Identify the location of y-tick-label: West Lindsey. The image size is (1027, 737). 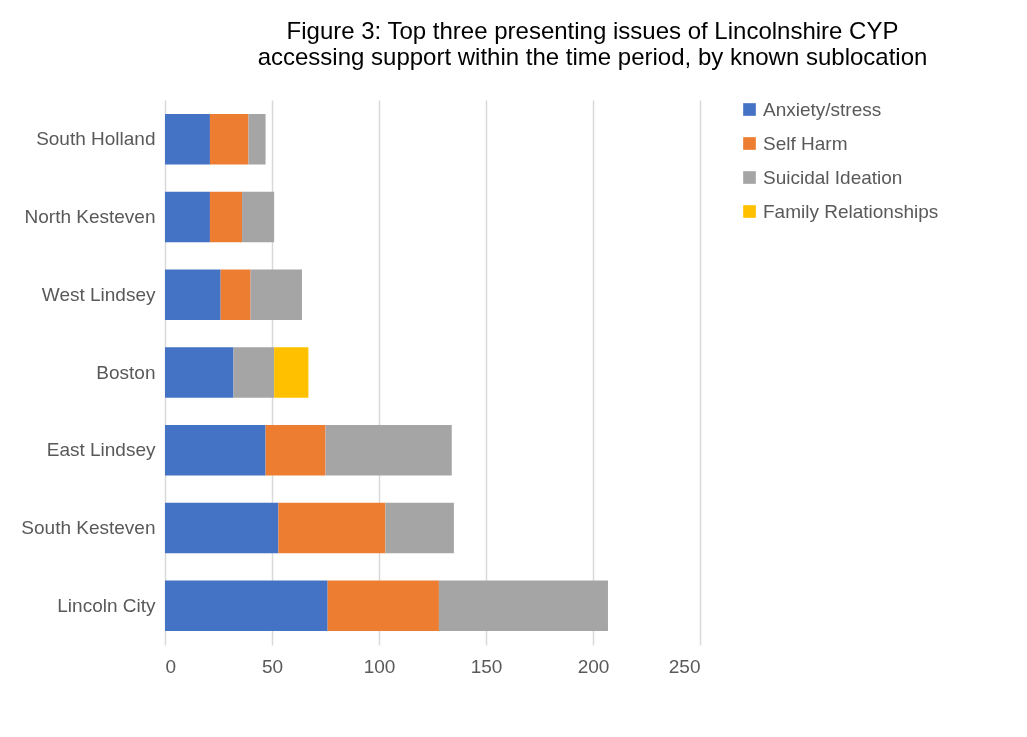
(98, 294).